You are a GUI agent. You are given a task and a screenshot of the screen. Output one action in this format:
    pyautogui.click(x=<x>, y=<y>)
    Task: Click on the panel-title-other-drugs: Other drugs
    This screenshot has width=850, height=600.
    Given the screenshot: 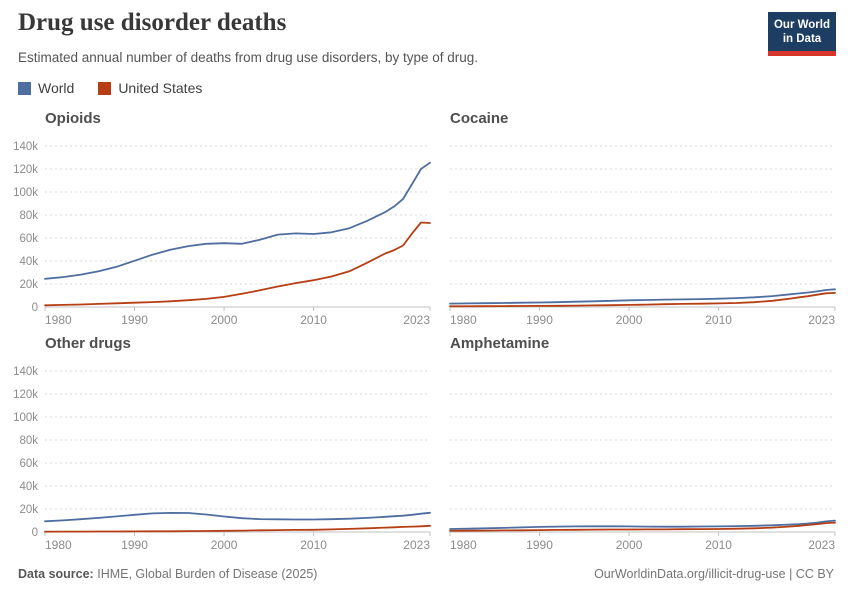 What is the action you would take?
    pyautogui.click(x=88, y=343)
    